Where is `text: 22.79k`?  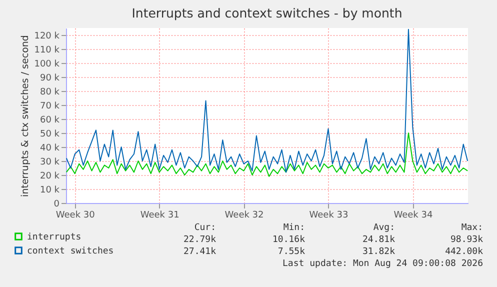 text: 22.79k is located at coordinates (199, 240).